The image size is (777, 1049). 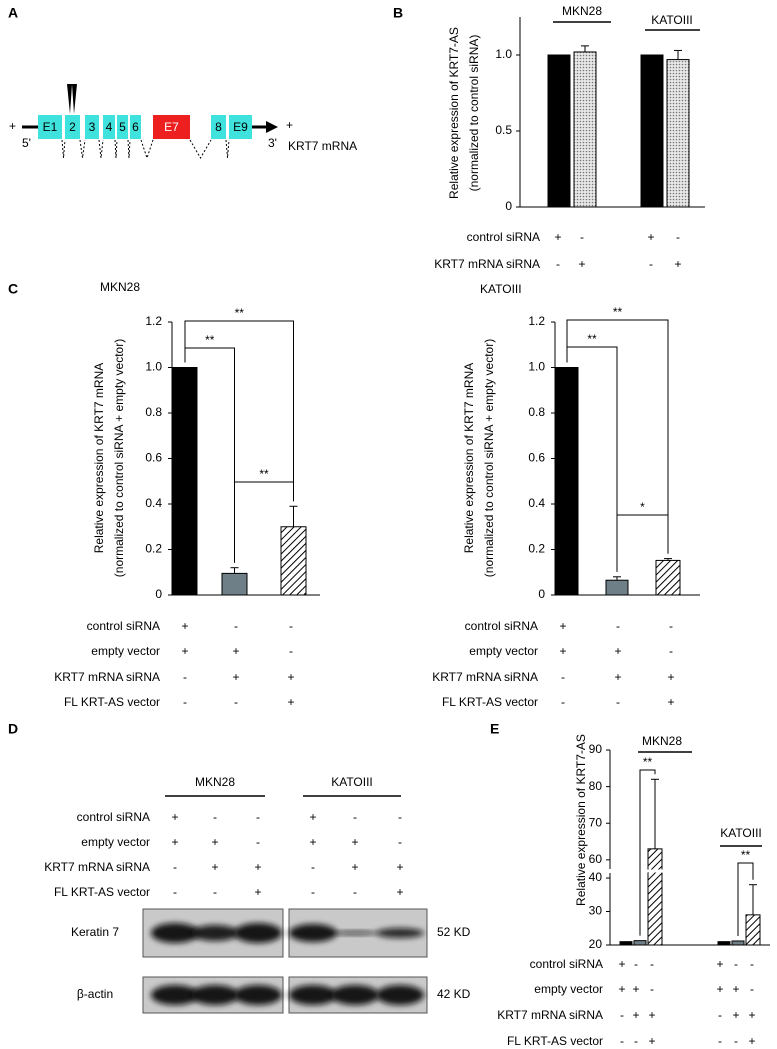 I want to click on exon-label: E1, so click(x=50, y=127).